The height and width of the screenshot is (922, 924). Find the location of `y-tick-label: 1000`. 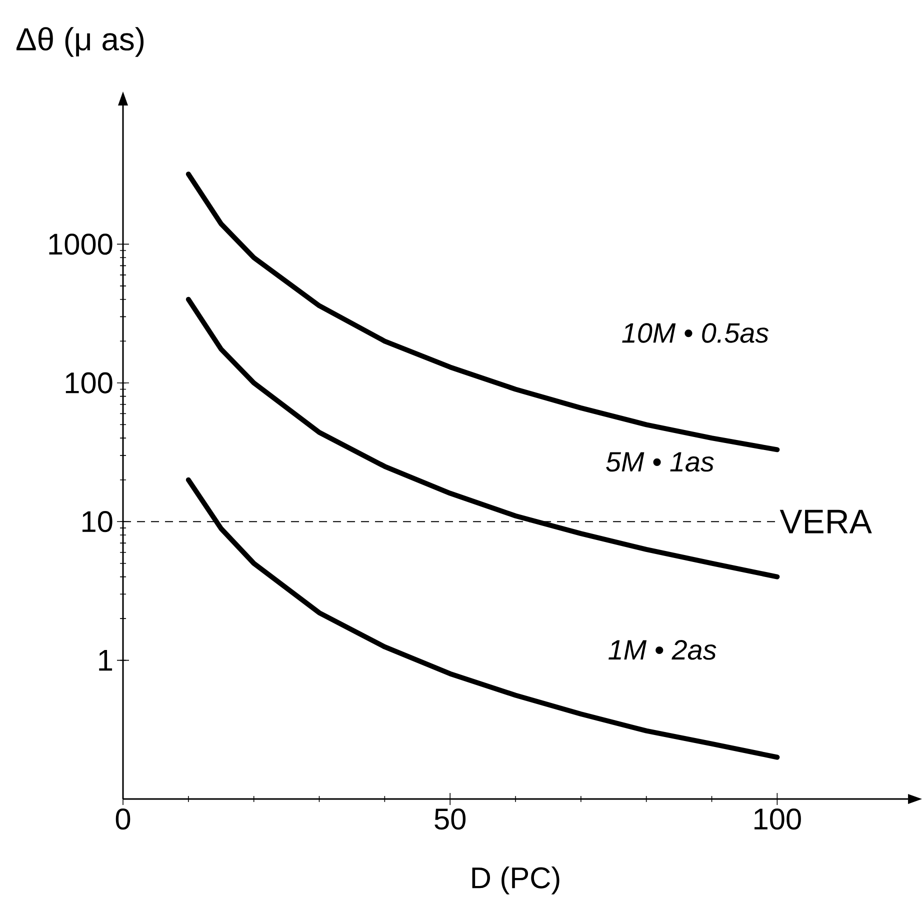

y-tick-label: 1000 is located at coordinates (80, 244).